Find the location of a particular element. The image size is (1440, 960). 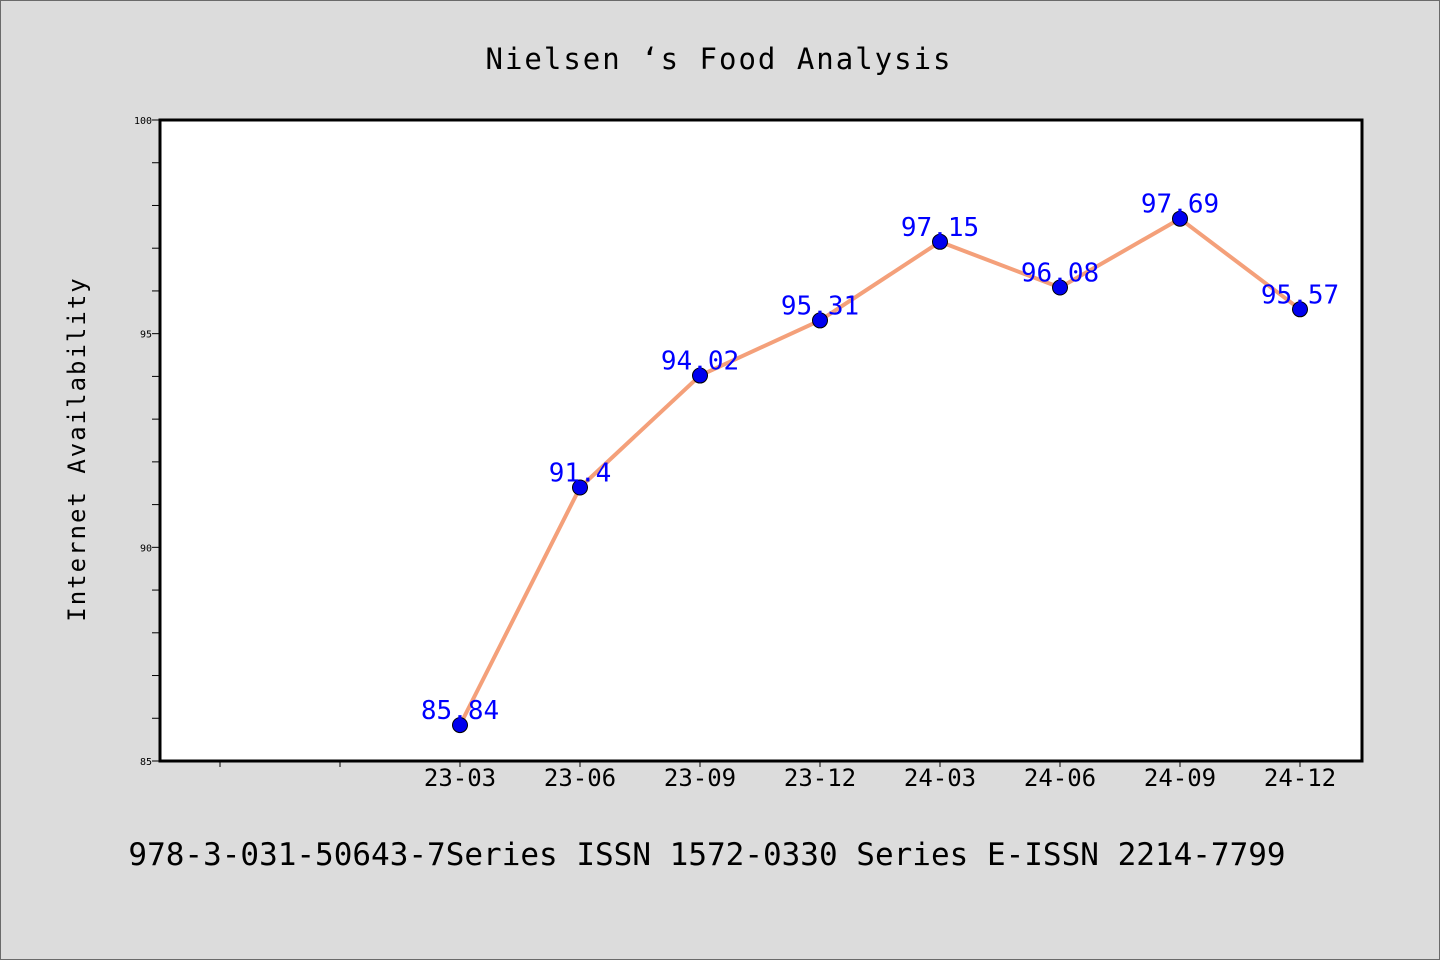

data-label: 91.4 is located at coordinates (580, 474).